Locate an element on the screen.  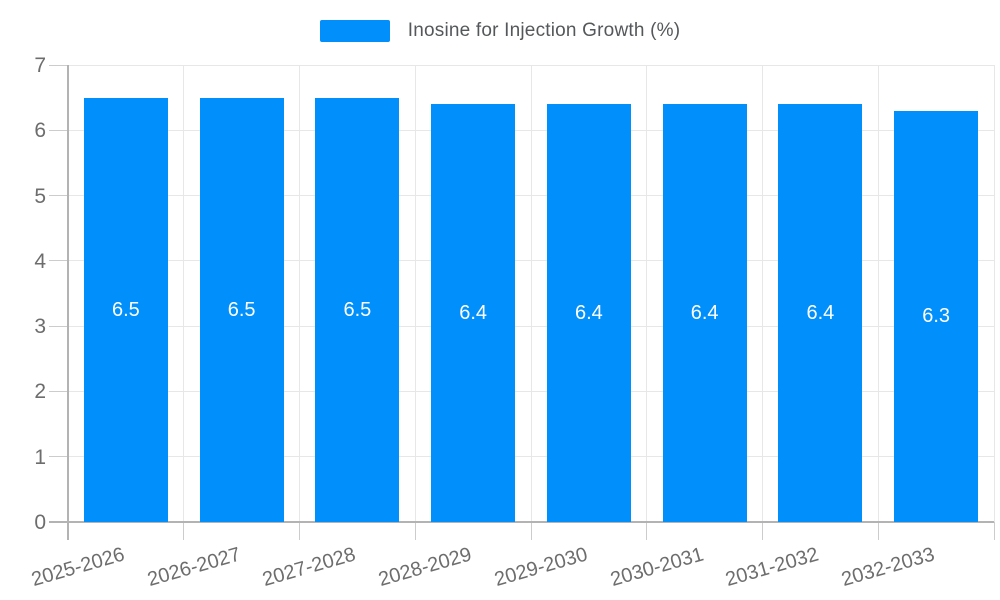
y-axis-label: 2 is located at coordinates (40, 392).